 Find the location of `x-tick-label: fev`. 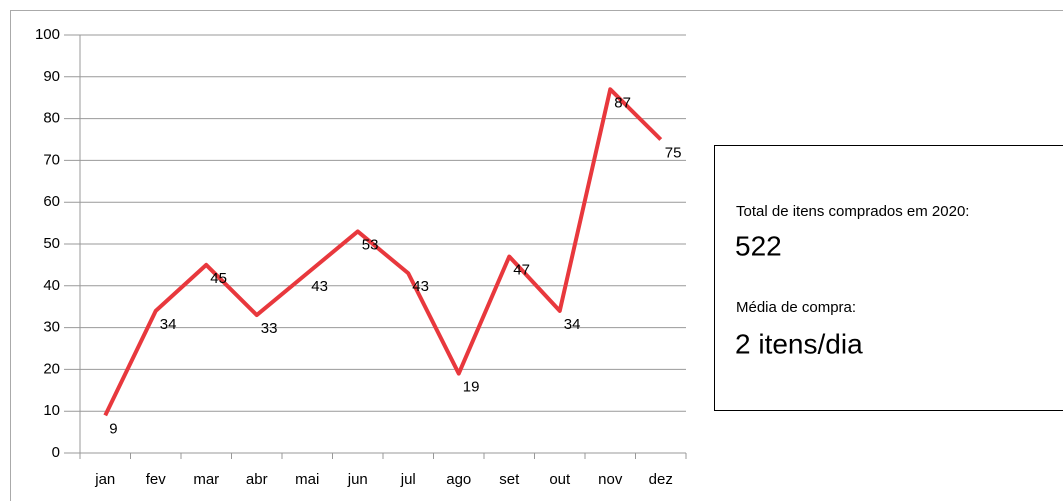

x-tick-label: fev is located at coordinates (156, 479).